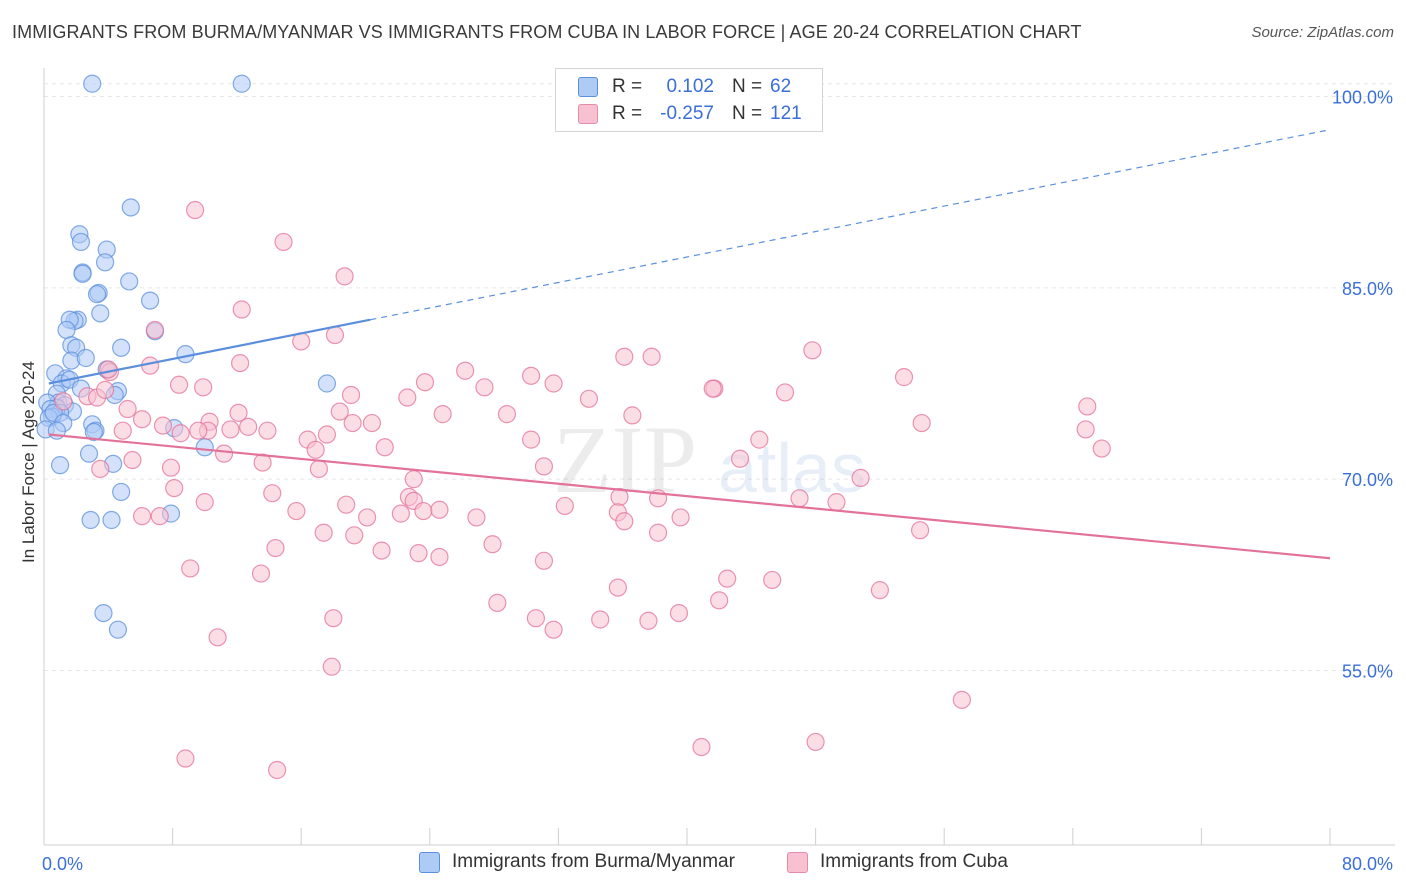  I want to click on legend-swatch-cuba, so click(588, 114).